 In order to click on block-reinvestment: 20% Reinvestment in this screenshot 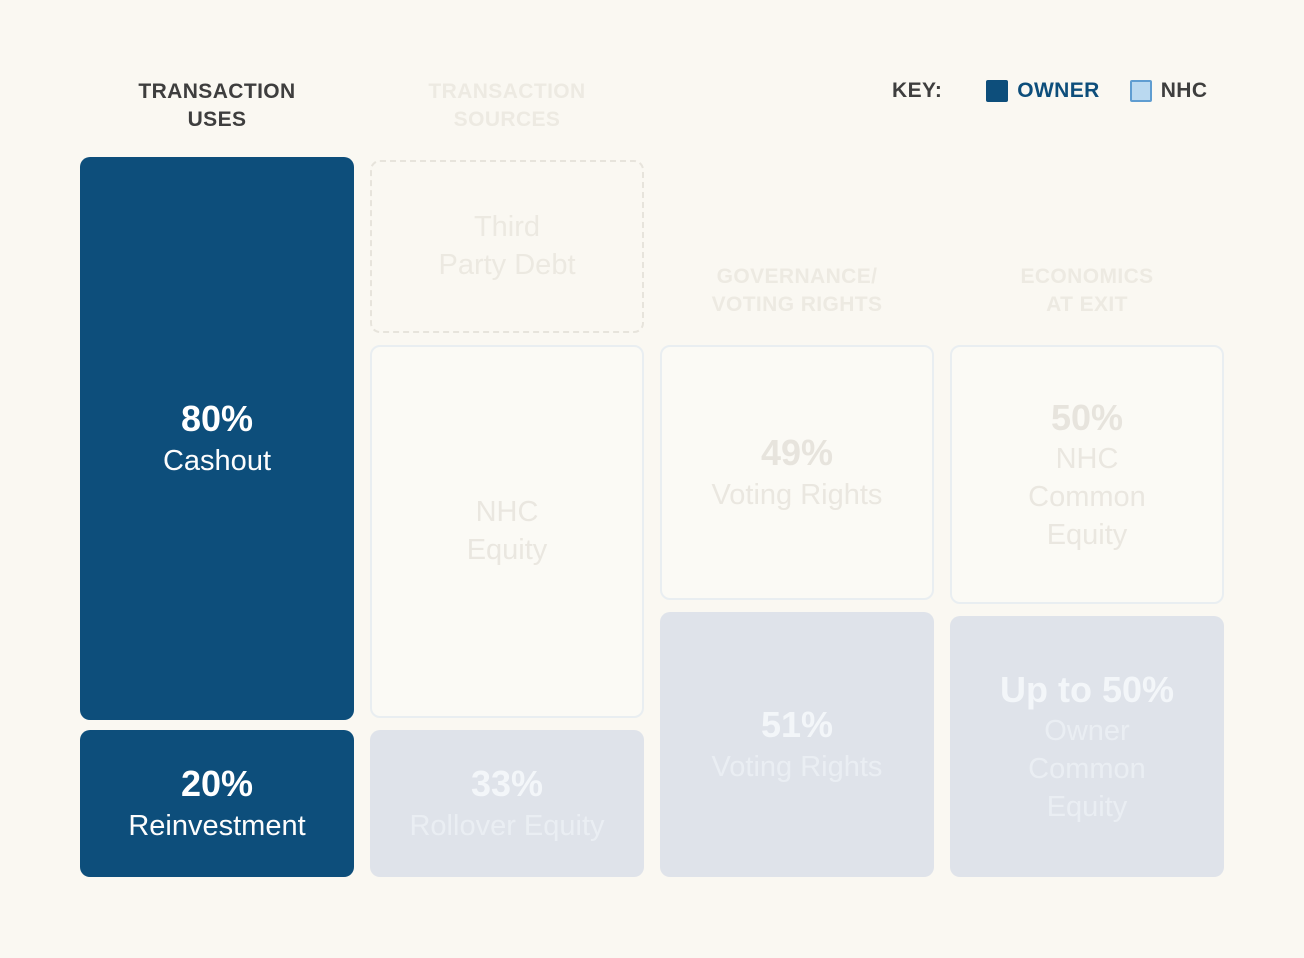, I will do `click(217, 803)`.